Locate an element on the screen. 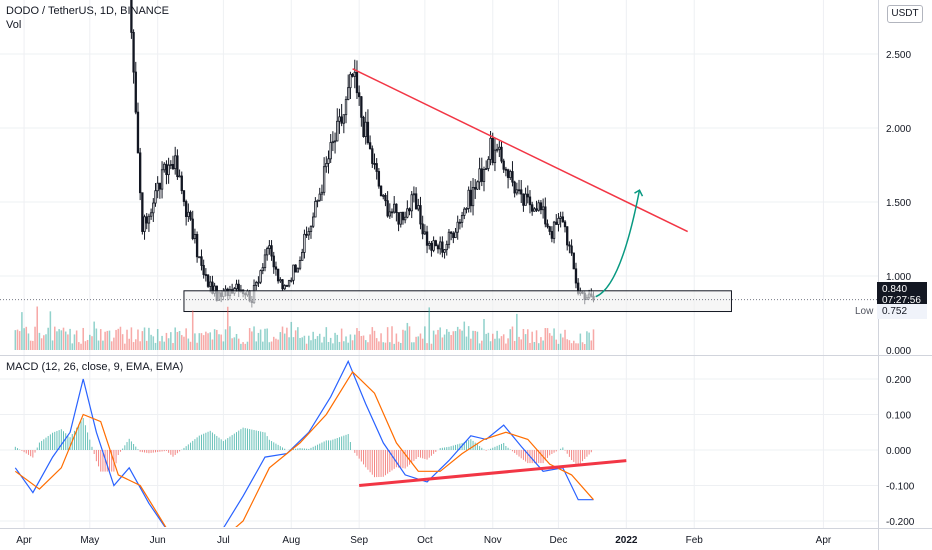 The height and width of the screenshot is (550, 932). arrow-head-icon is located at coordinates (639, 193).